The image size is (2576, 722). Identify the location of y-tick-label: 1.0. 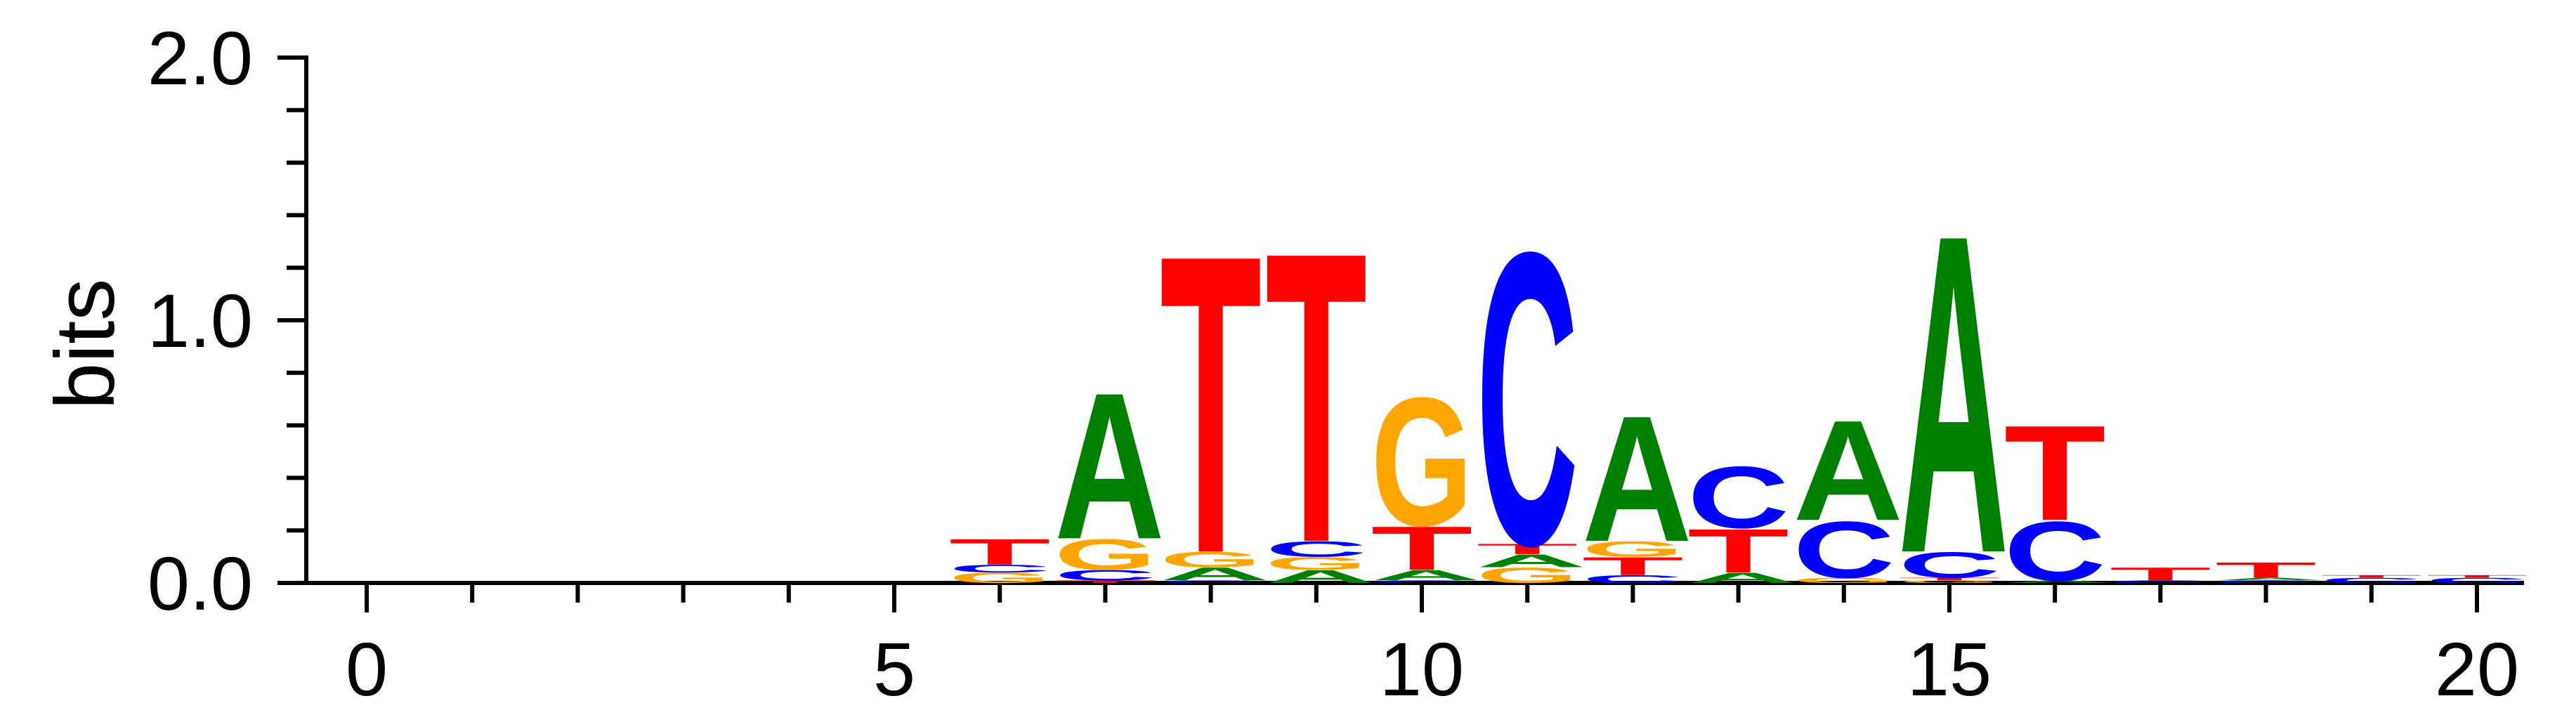
(200, 320).